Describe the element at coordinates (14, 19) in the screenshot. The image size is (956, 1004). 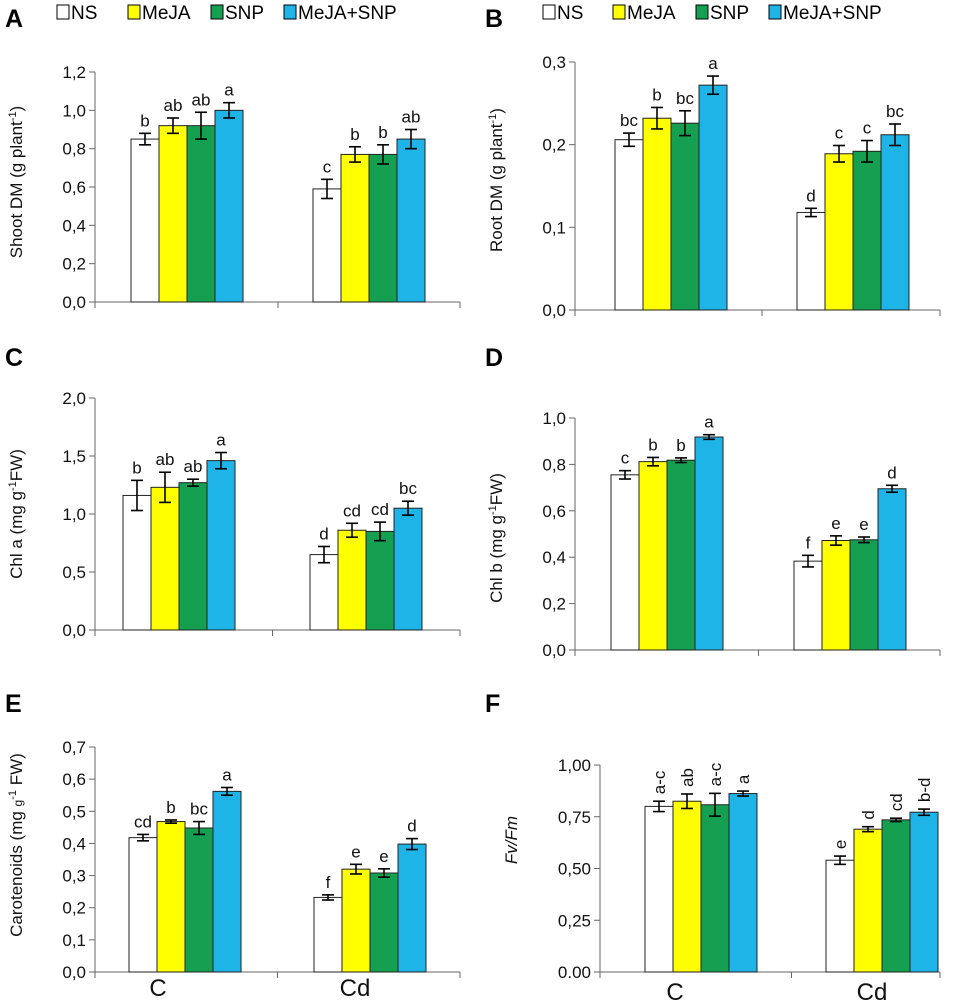
I see `panel-label-a: A` at that location.